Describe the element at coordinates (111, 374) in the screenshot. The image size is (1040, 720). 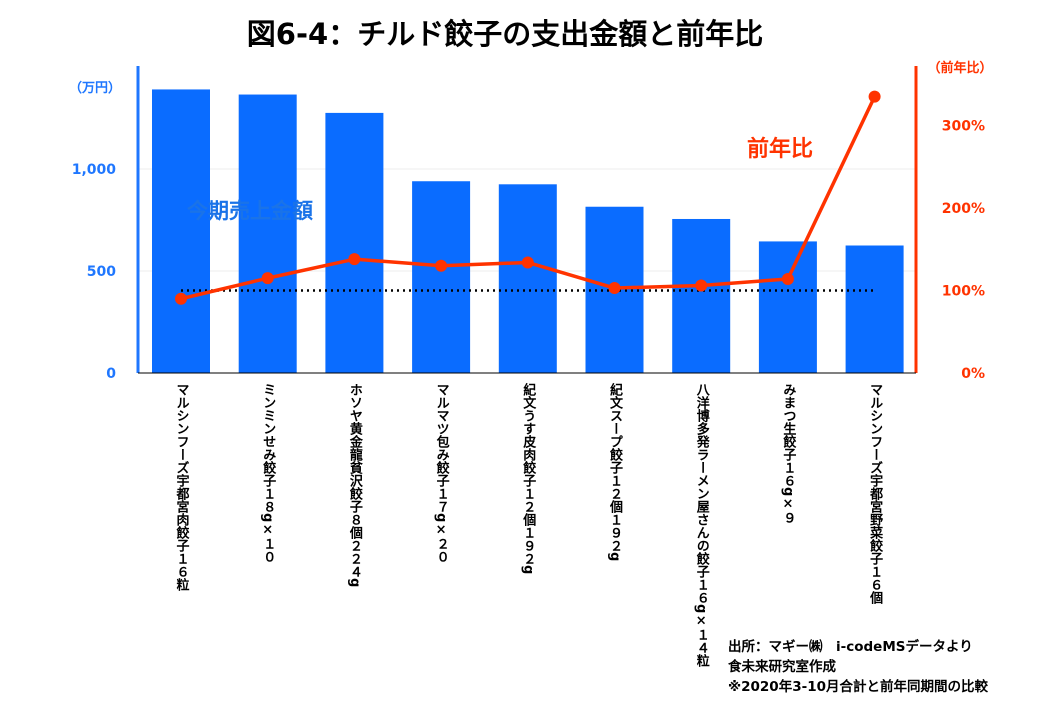
I see `left-tick-label: 0` at that location.